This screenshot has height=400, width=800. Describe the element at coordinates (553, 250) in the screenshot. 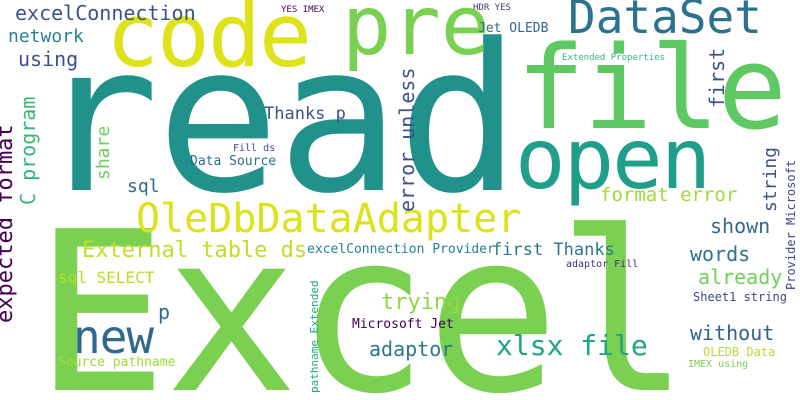

I see `word-first-thanks: first Thanks` at that location.